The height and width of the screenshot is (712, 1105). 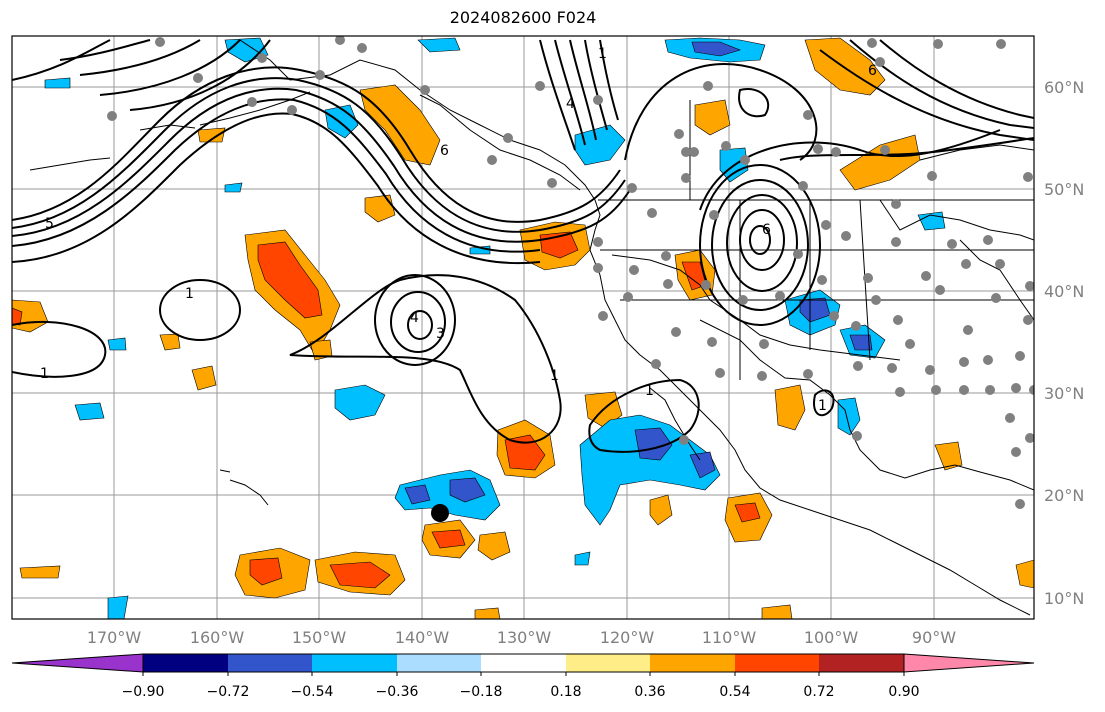 I want to click on lon-label: 150°W, so click(x=319, y=637).